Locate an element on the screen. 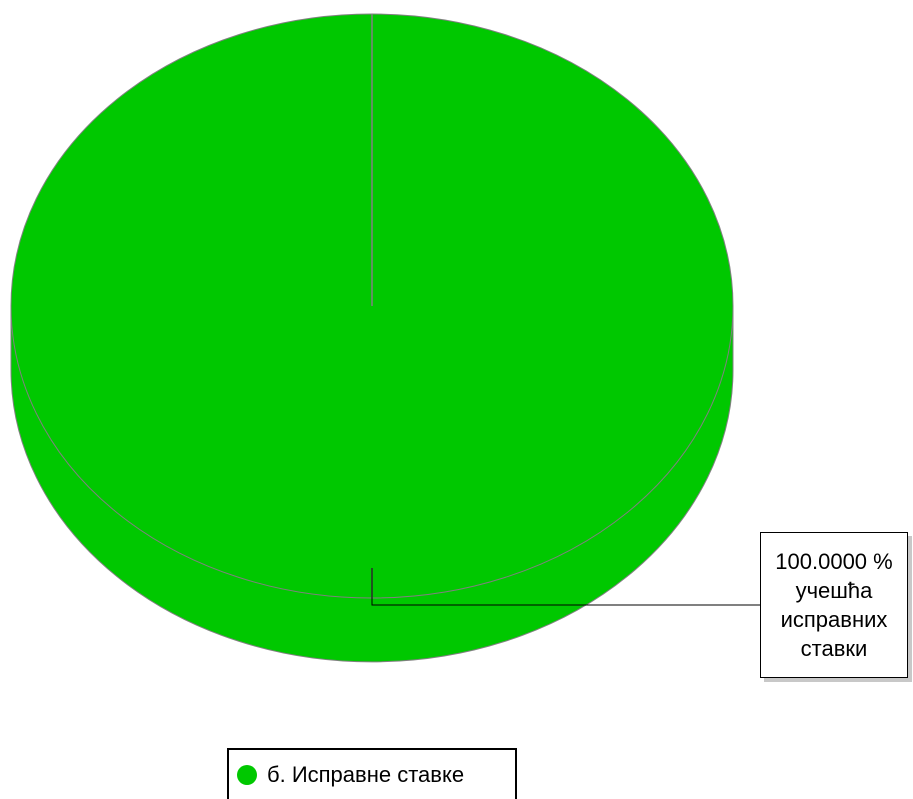  legend-label: б. Исправне ставке is located at coordinates (366, 774).